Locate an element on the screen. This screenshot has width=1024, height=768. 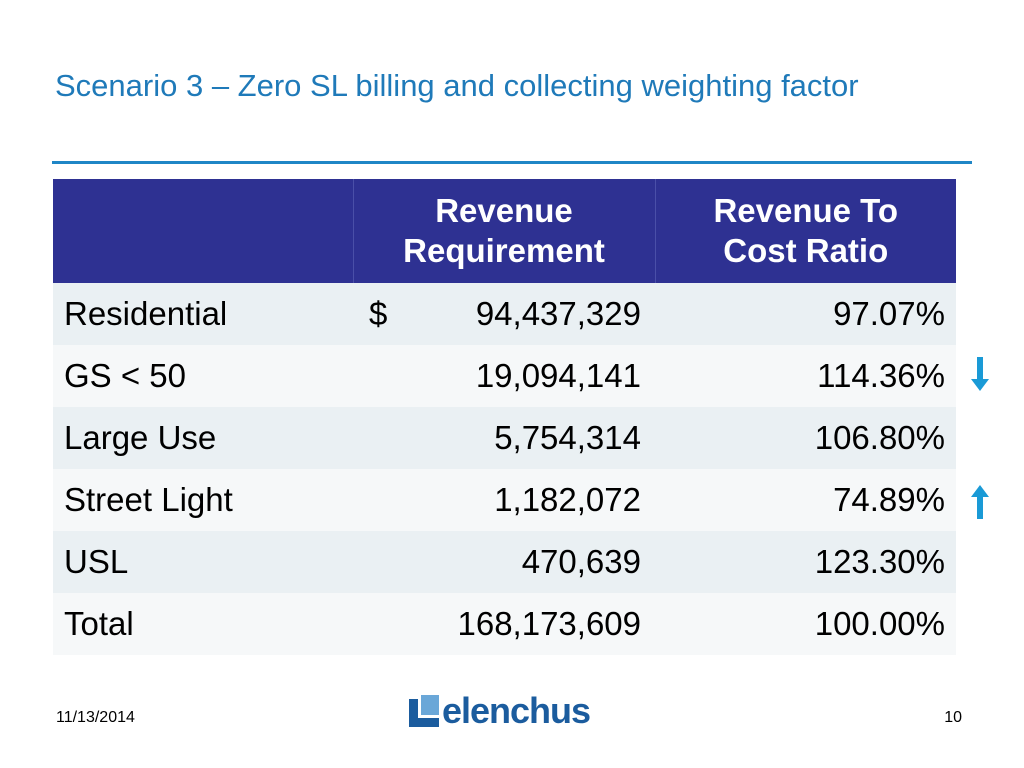
revenue-to-cost-ratio-cell: 123.30% is located at coordinates (805, 562).